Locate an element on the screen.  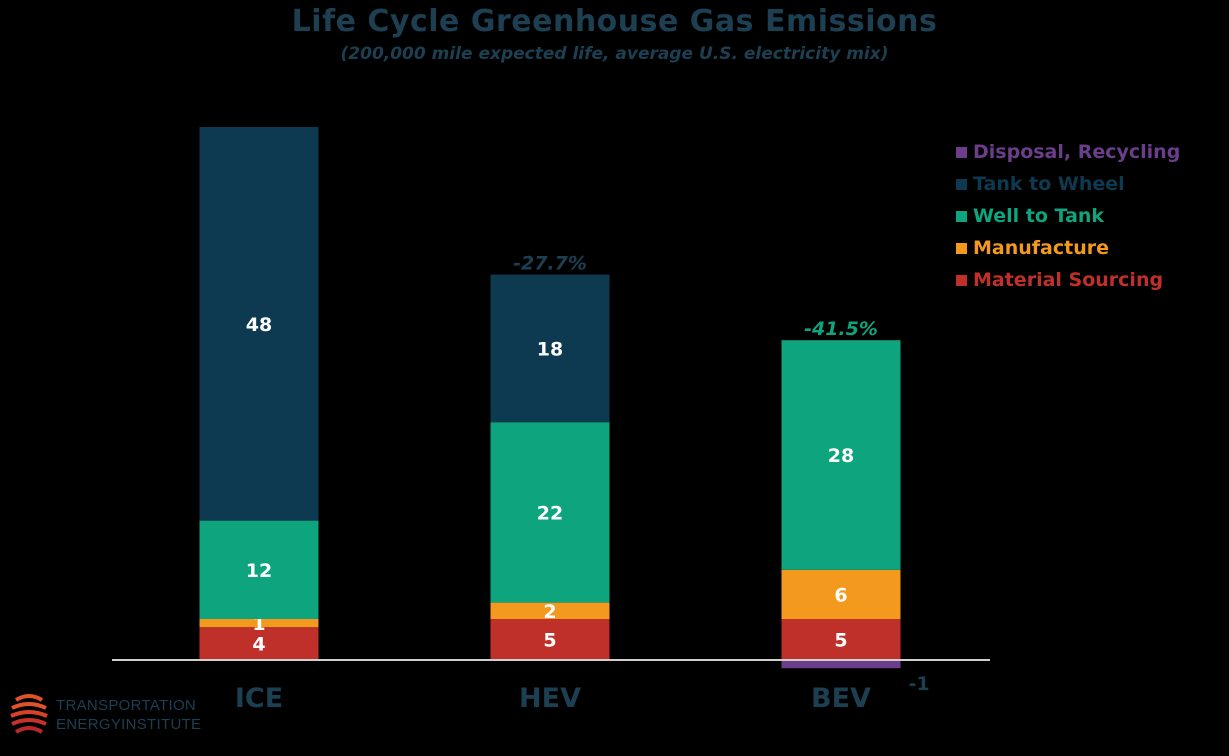
bar-hev-material-sourcing is located at coordinates (550, 639).